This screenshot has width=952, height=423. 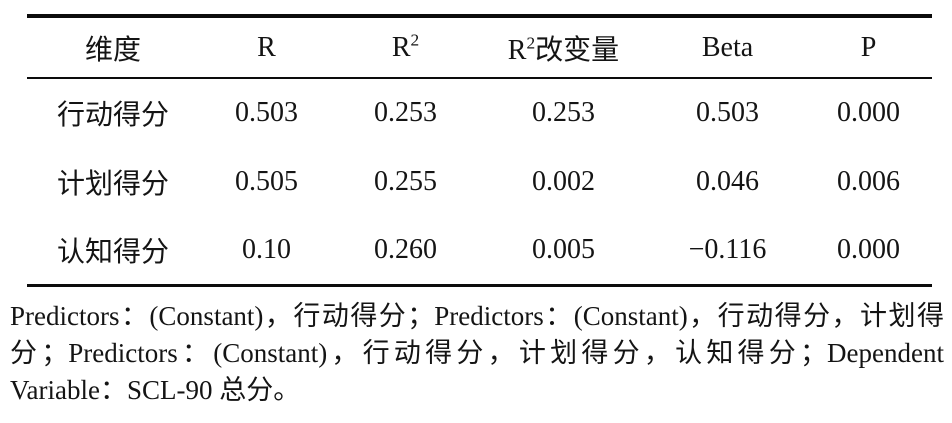 What do you see at coordinates (266, 249) in the screenshot?
I see `cell-r: 0.10` at bounding box center [266, 249].